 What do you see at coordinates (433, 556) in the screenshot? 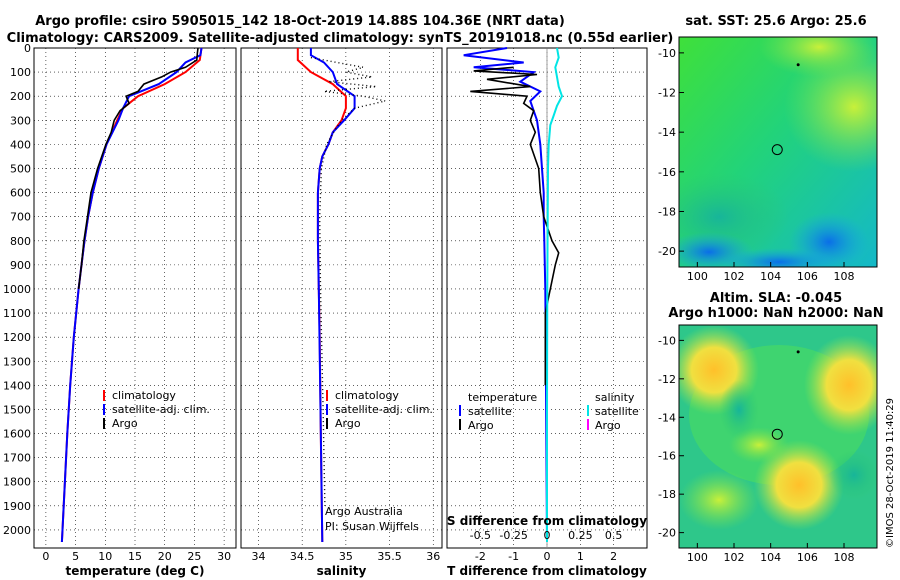
I see `x-tick-label: 36` at bounding box center [433, 556].